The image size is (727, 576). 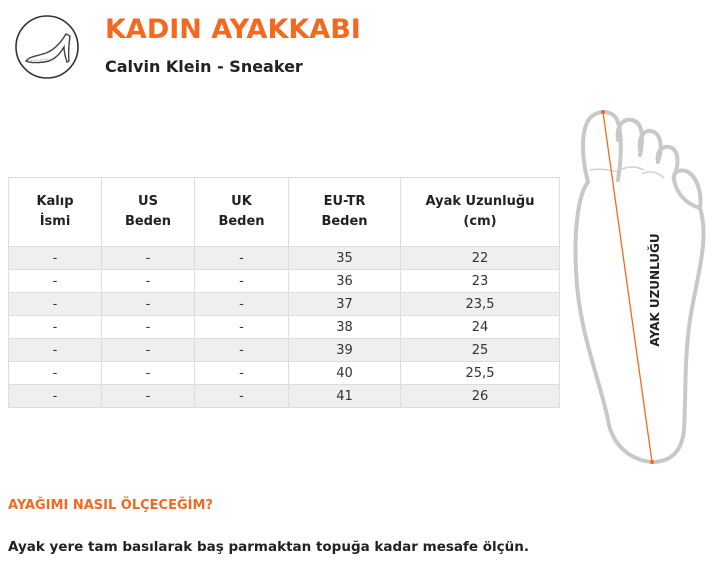 I want to click on table-cell: 39, so click(x=344, y=350).